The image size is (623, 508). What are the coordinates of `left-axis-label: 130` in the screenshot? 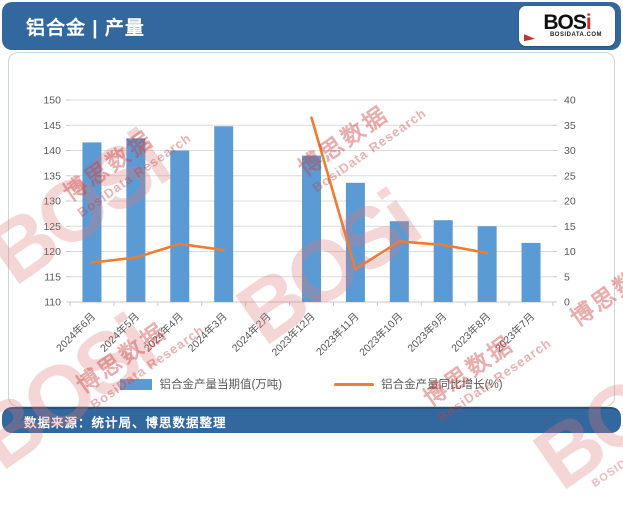 It's located at (52, 202).